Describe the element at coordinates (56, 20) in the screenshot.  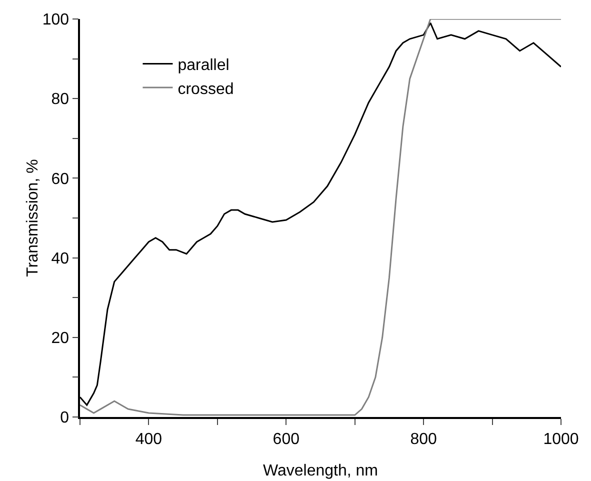
I see `y-tick-label: 100` at that location.